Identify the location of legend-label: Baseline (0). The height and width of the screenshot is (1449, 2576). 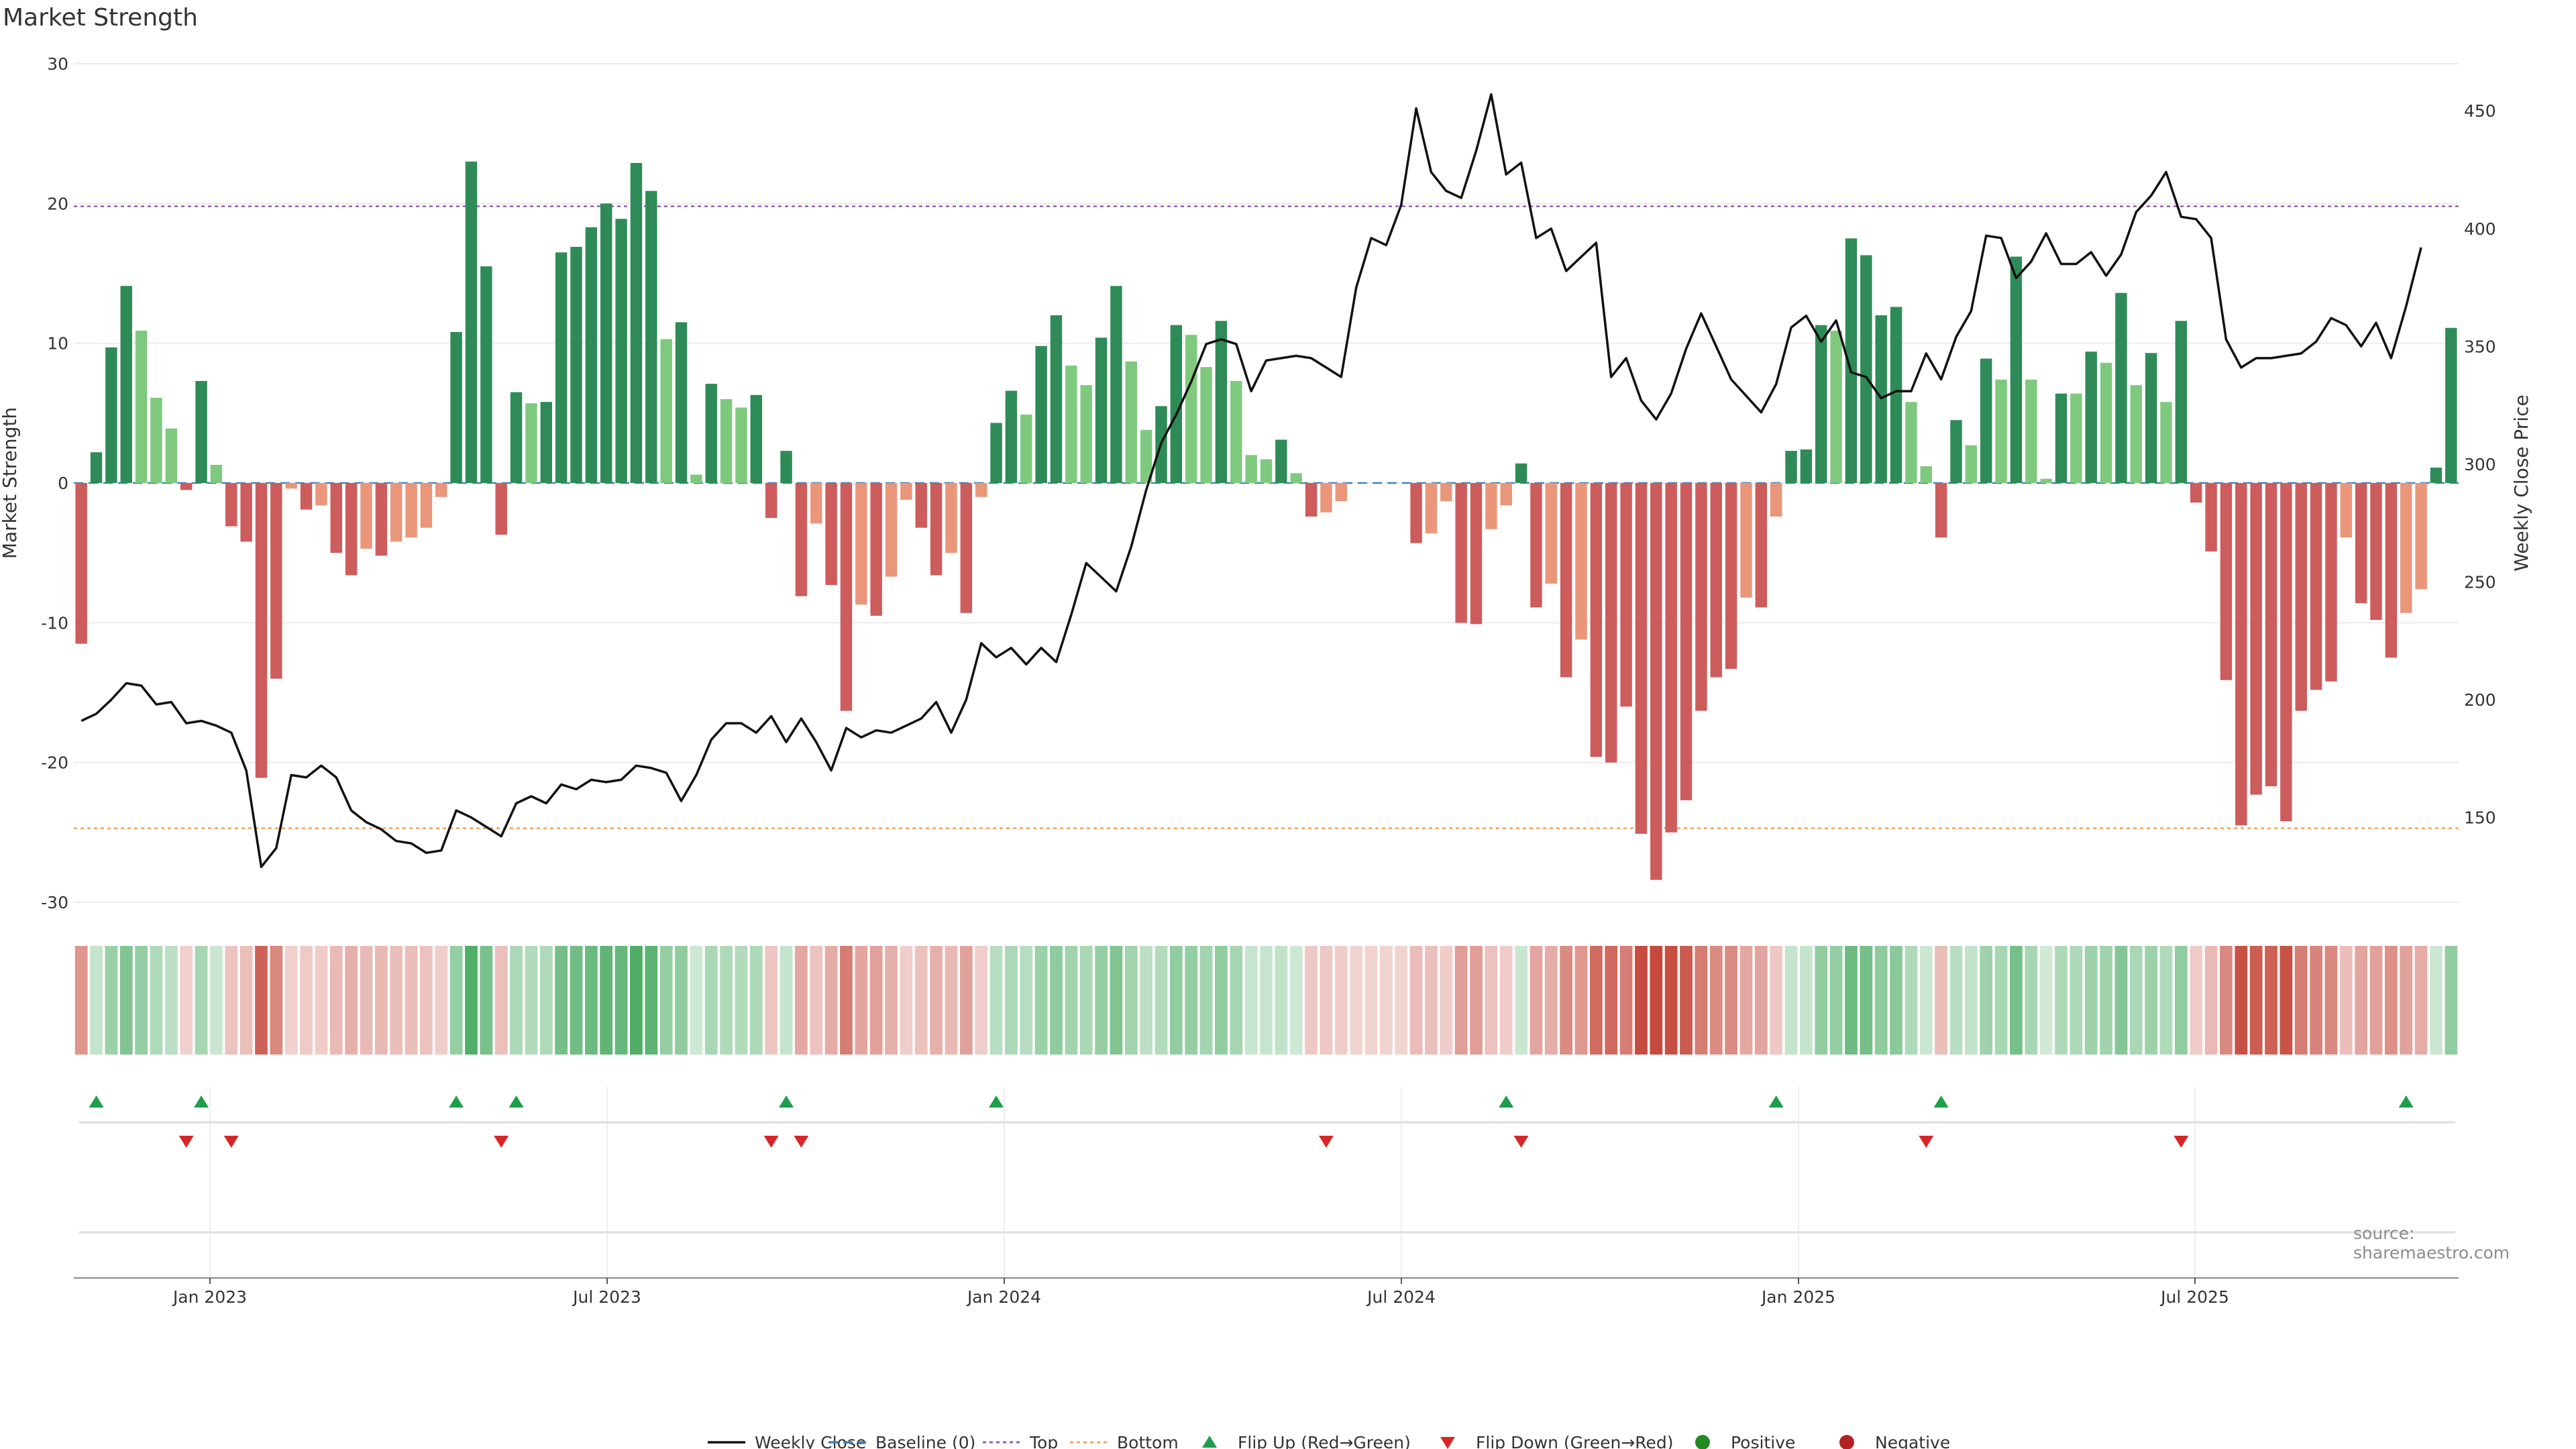
(925, 1441).